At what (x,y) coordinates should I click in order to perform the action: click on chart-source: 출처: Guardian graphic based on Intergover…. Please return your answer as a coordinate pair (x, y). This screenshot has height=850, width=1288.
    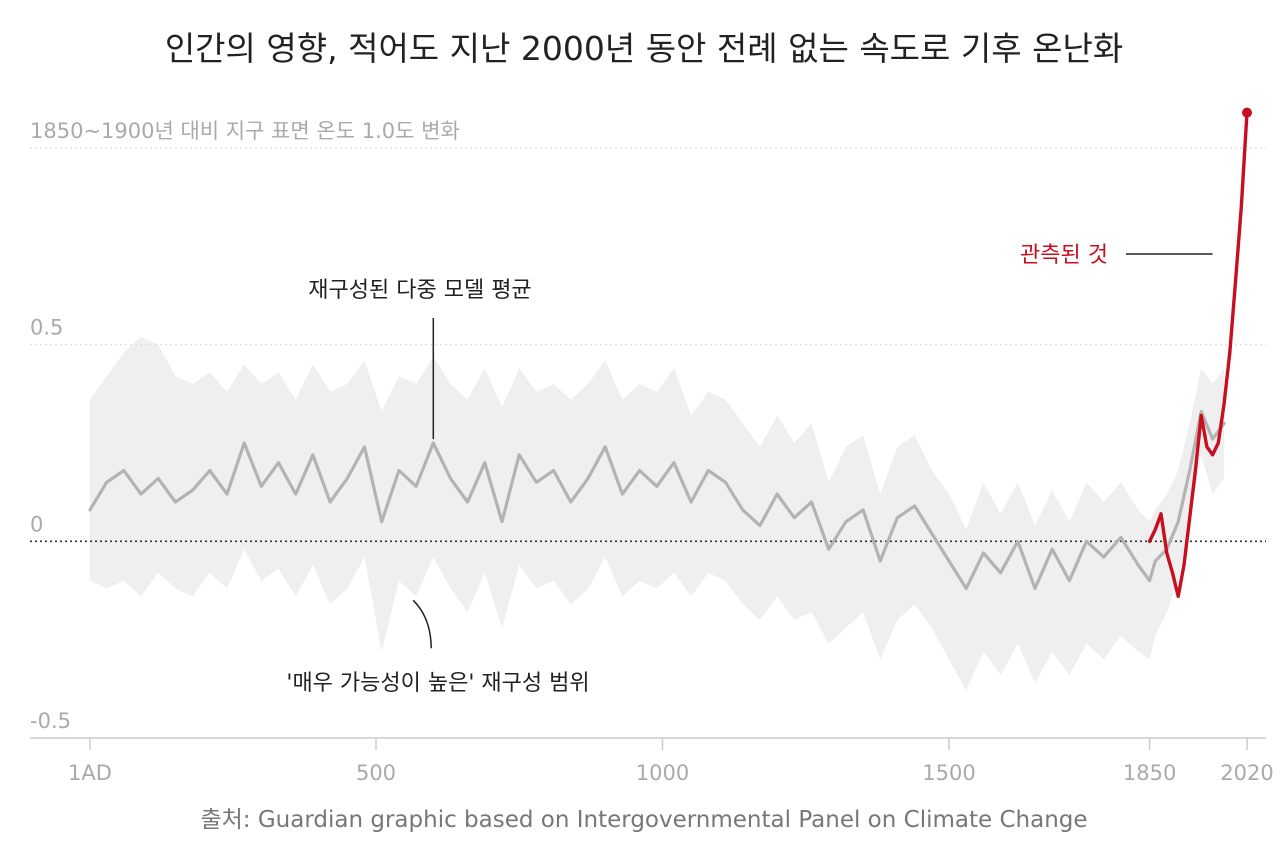
    Looking at the image, I should click on (644, 820).